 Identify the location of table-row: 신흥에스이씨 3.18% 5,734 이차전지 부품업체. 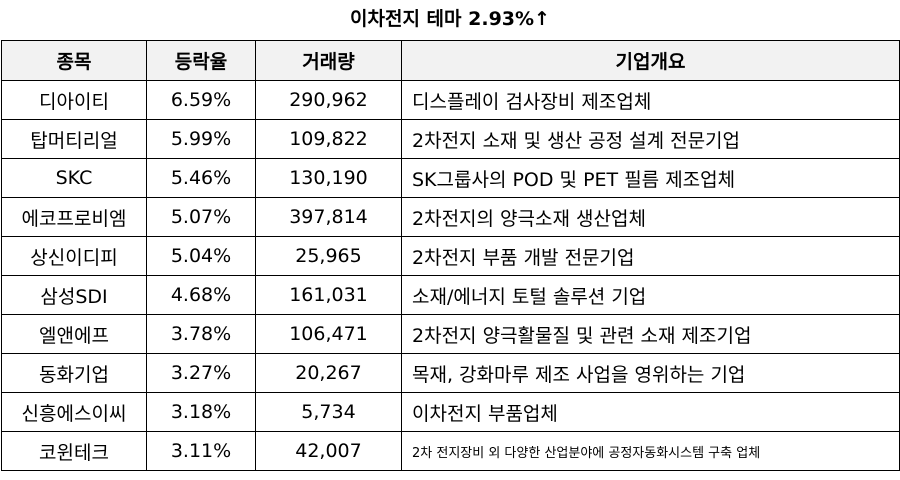
(450, 412).